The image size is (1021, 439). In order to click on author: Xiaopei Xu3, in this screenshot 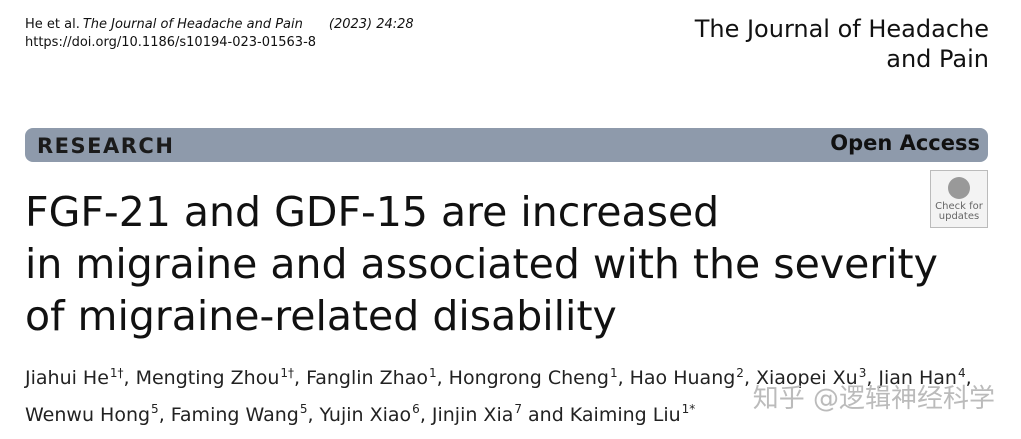, I will do `click(814, 378)`.